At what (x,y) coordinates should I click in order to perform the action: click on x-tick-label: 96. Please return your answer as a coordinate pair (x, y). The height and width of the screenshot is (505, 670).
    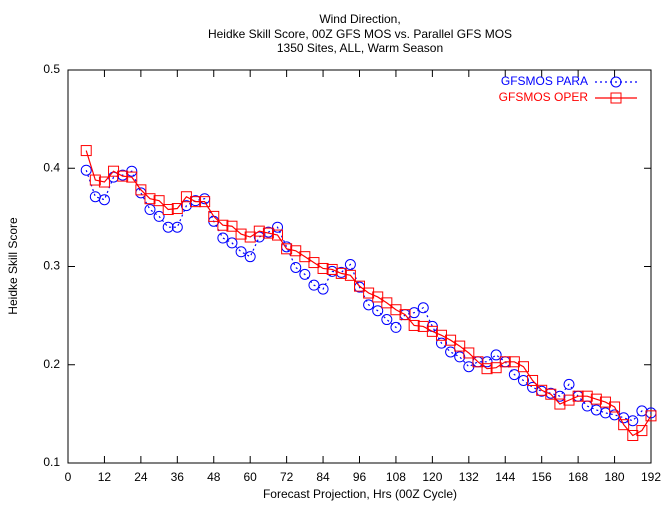
    Looking at the image, I should click on (360, 477).